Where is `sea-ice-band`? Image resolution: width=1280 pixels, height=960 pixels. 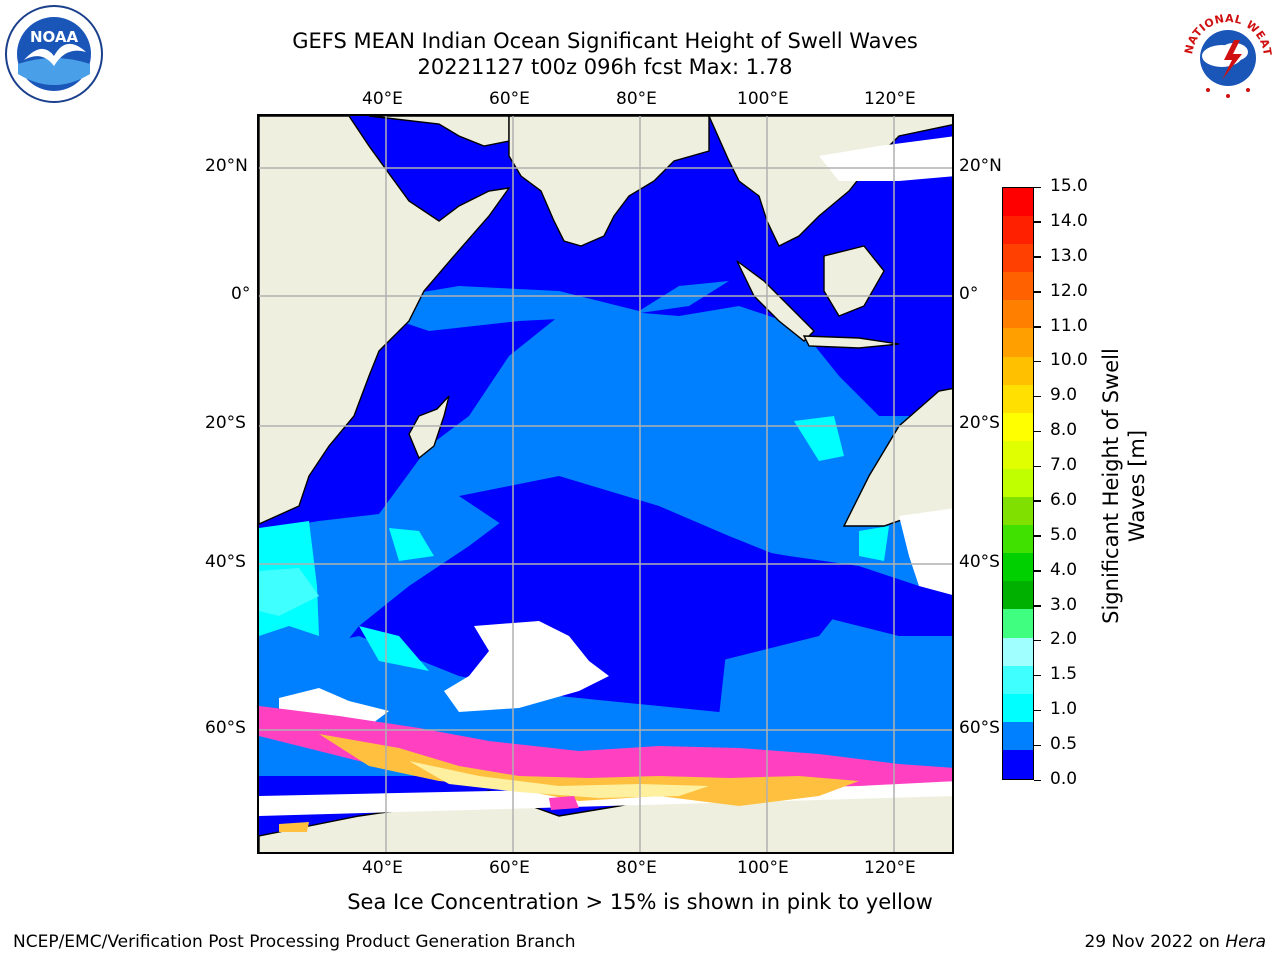
sea-ice-band is located at coordinates (605, 769).